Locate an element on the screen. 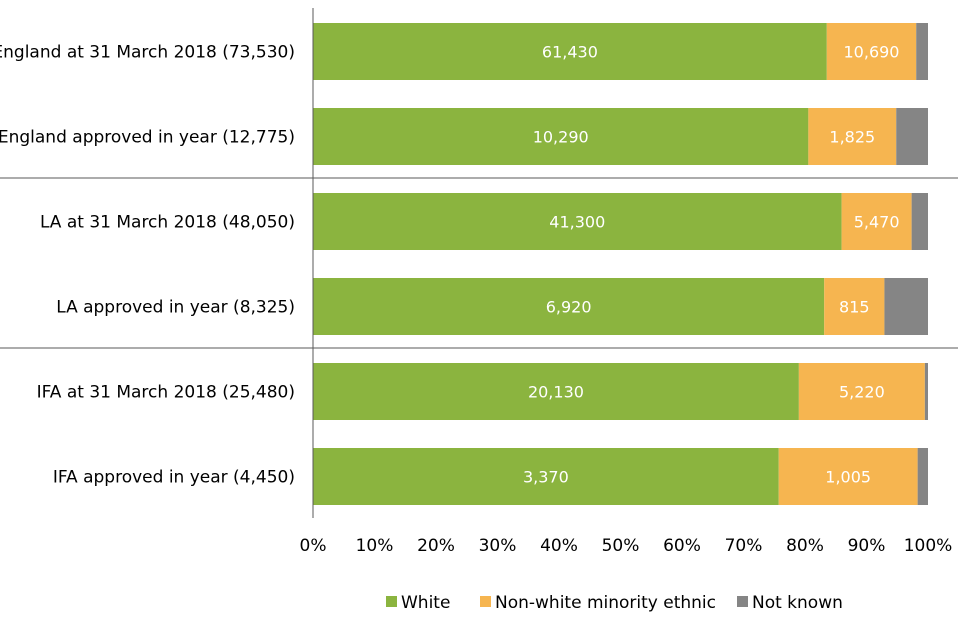 The width and height of the screenshot is (960, 640). bar-data-label: 10,290 is located at coordinates (561, 137).